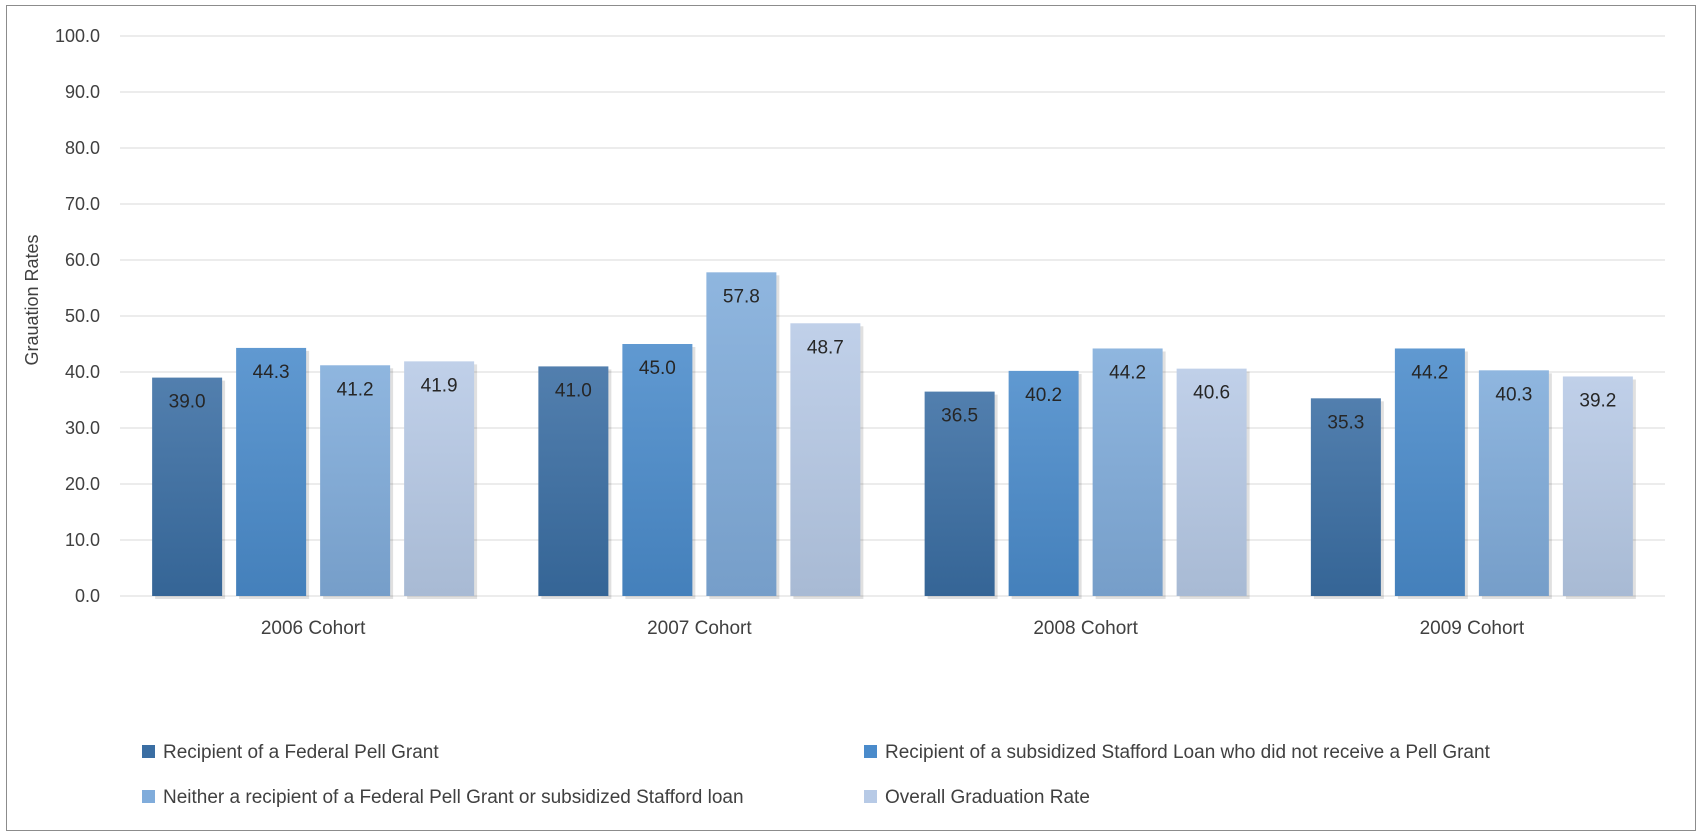  What do you see at coordinates (82, 484) in the screenshot?
I see `y-tick-label: 20.0` at bounding box center [82, 484].